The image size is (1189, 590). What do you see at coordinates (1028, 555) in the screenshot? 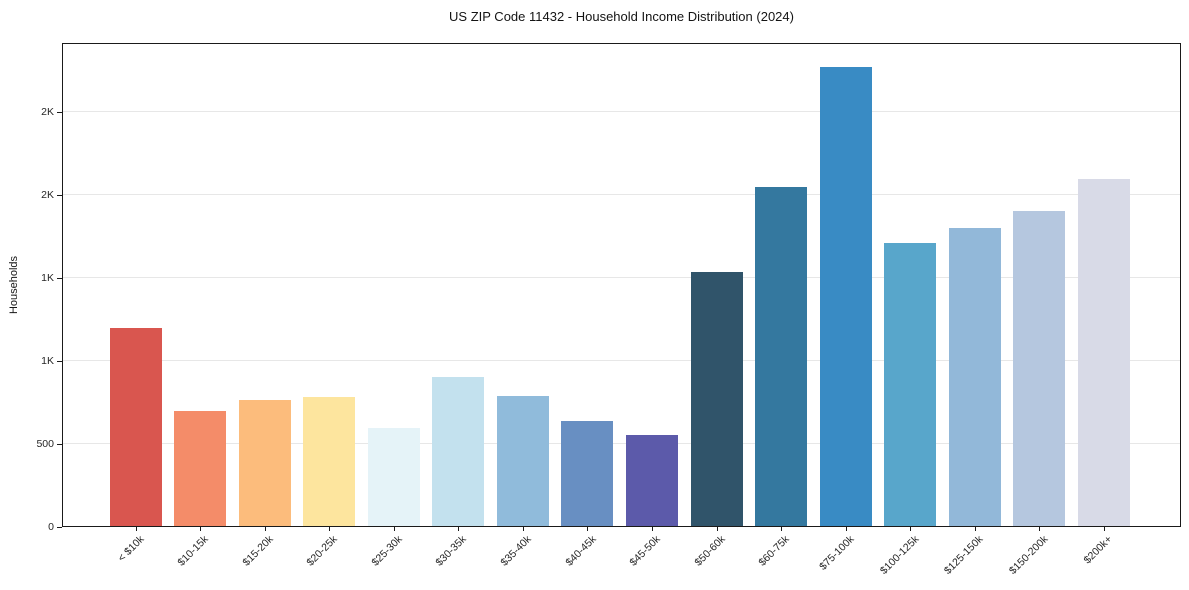
I see `x-tick-label: $150-200k` at bounding box center [1028, 555].